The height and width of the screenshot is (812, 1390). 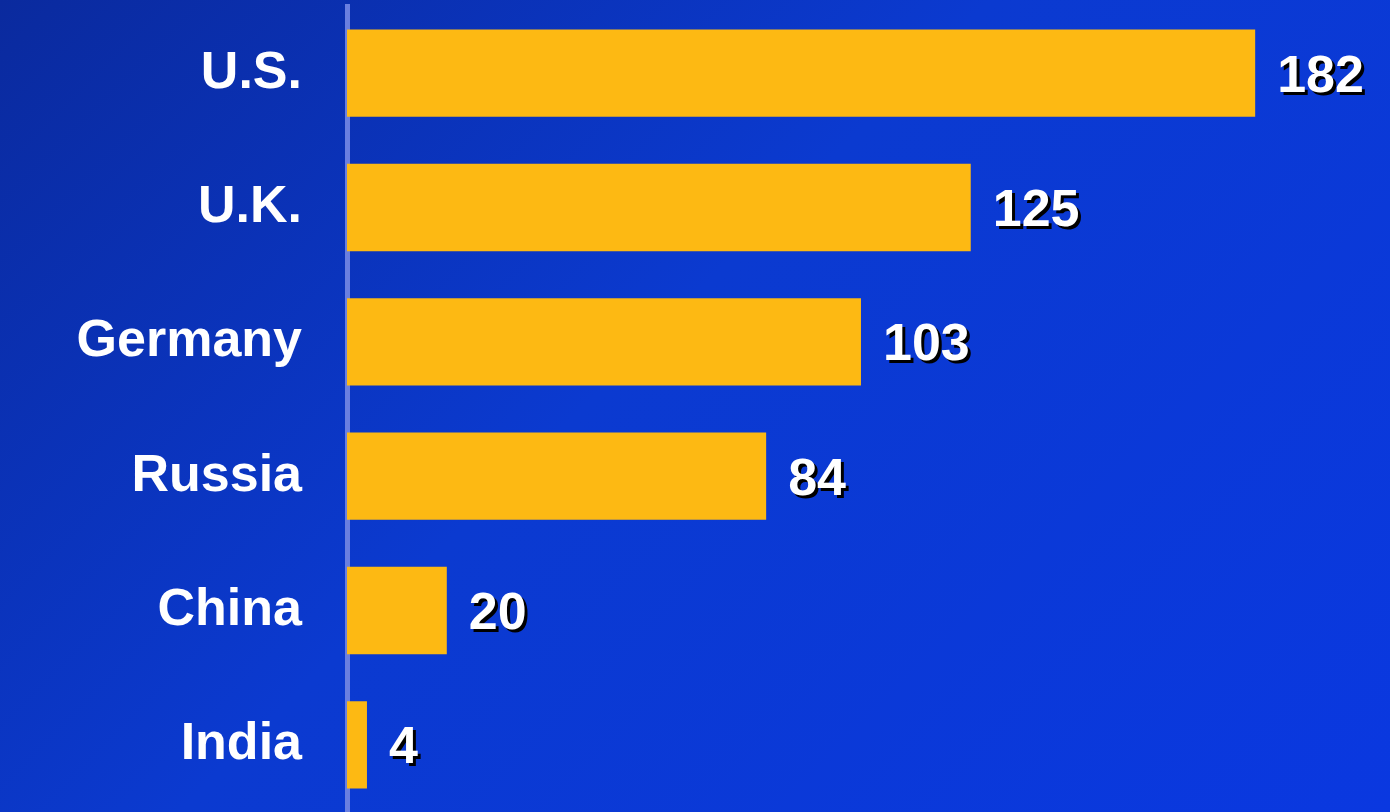 I want to click on data-label: 103, so click(x=926, y=342).